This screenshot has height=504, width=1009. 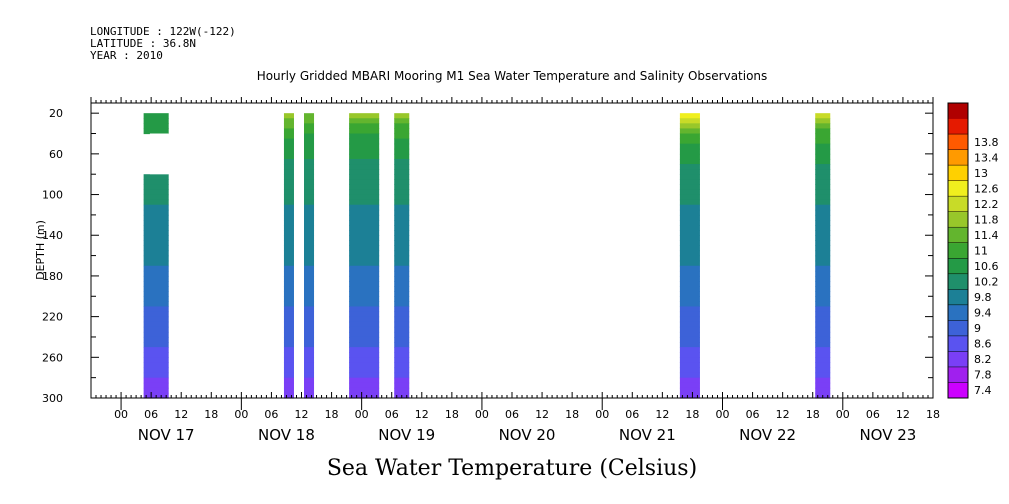 What do you see at coordinates (903, 414) in the screenshot?
I see `x-hour-tick-label: 12` at bounding box center [903, 414].